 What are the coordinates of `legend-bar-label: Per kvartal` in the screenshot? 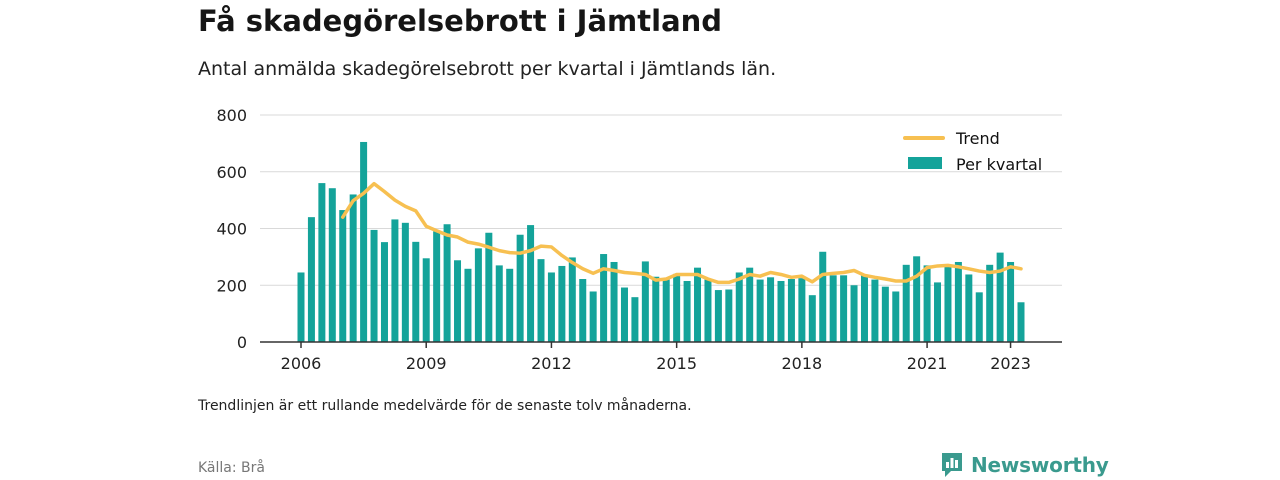 It's located at (999, 164).